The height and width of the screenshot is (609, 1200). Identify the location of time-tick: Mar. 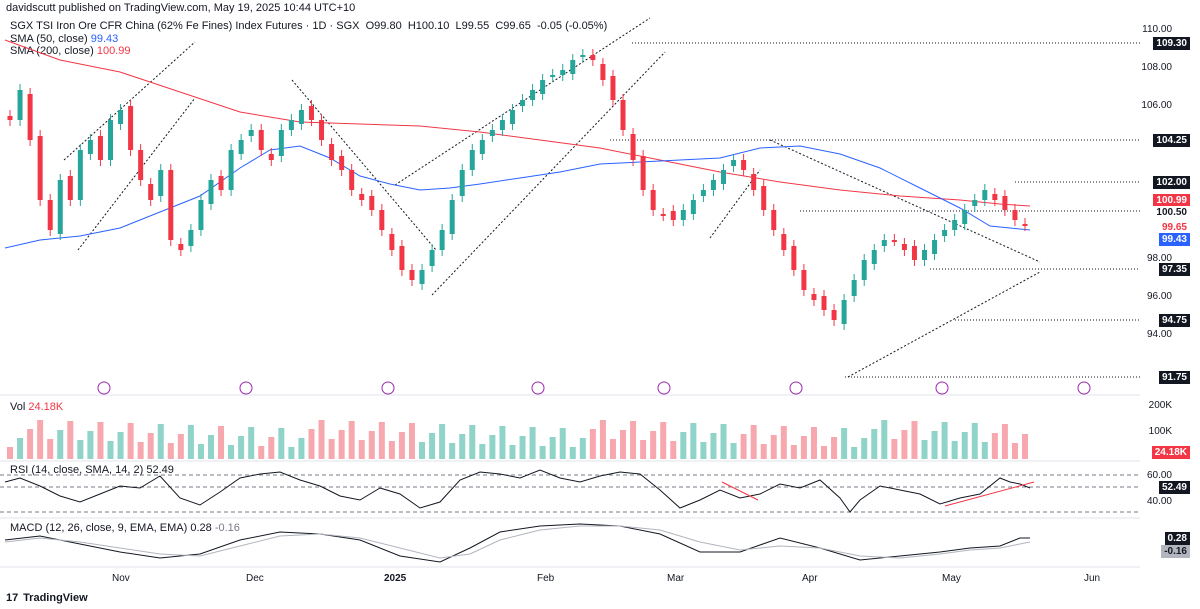
(676, 578).